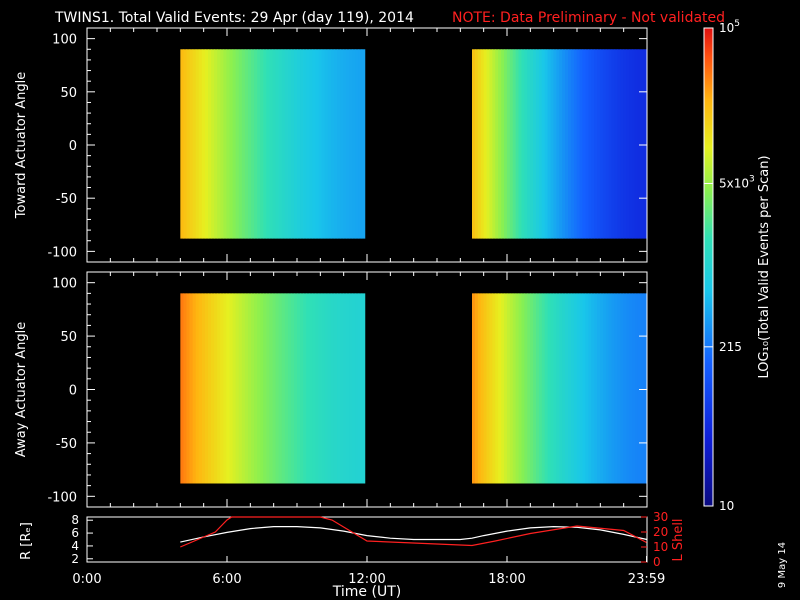 Image resolution: width=800 pixels, height=600 pixels. What do you see at coordinates (21, 389) in the screenshot?
I see `y-axis-label: Away Actuator Angle` at bounding box center [21, 389].